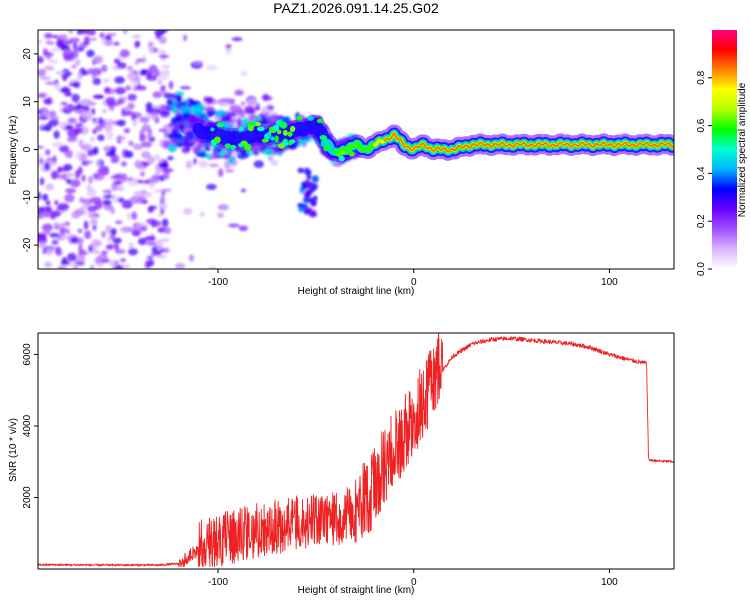 The width and height of the screenshot is (750, 600). I want to click on figure-title: PAZ1.2026.091.14.25.G02, so click(356, 8).